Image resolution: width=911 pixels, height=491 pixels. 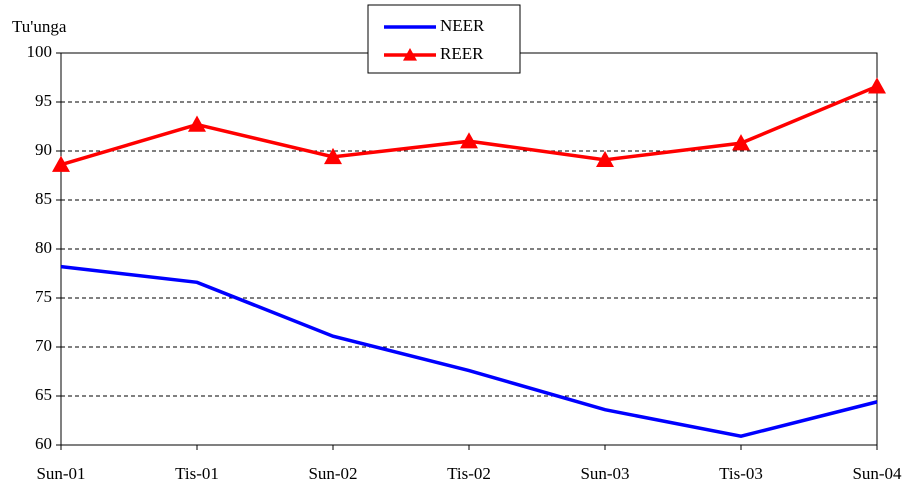 What do you see at coordinates (43, 198) in the screenshot?
I see `y-tick-label: 85` at bounding box center [43, 198].